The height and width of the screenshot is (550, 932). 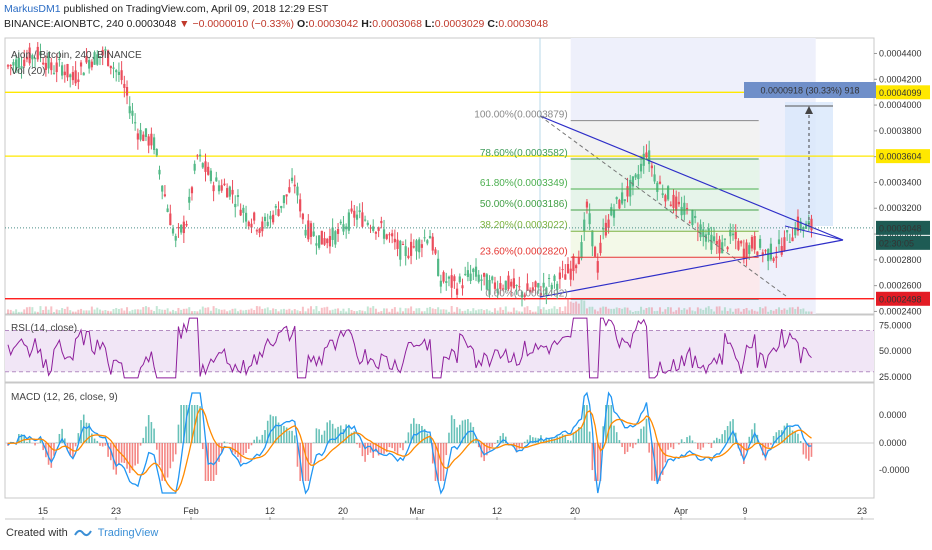 I want to click on triangle-upper-line, so click(x=691, y=178).